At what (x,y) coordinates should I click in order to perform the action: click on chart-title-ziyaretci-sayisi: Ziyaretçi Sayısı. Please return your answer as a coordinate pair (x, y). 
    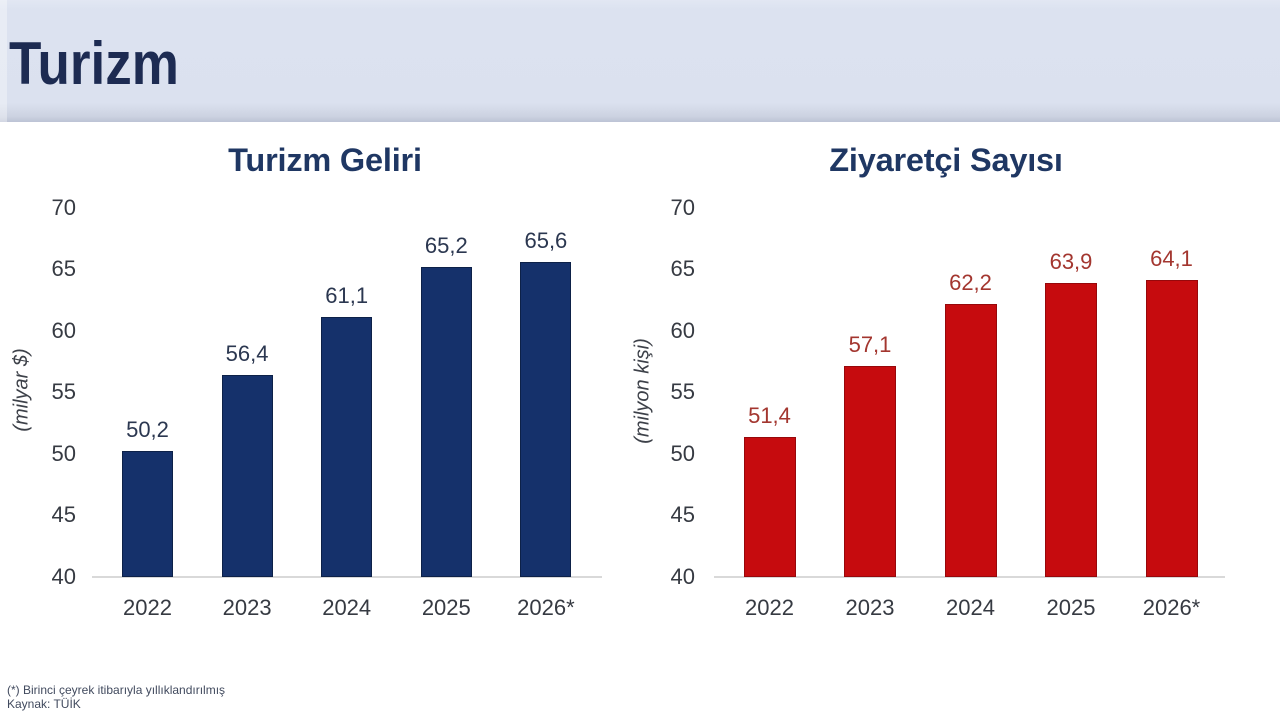
    Looking at the image, I should click on (946, 160).